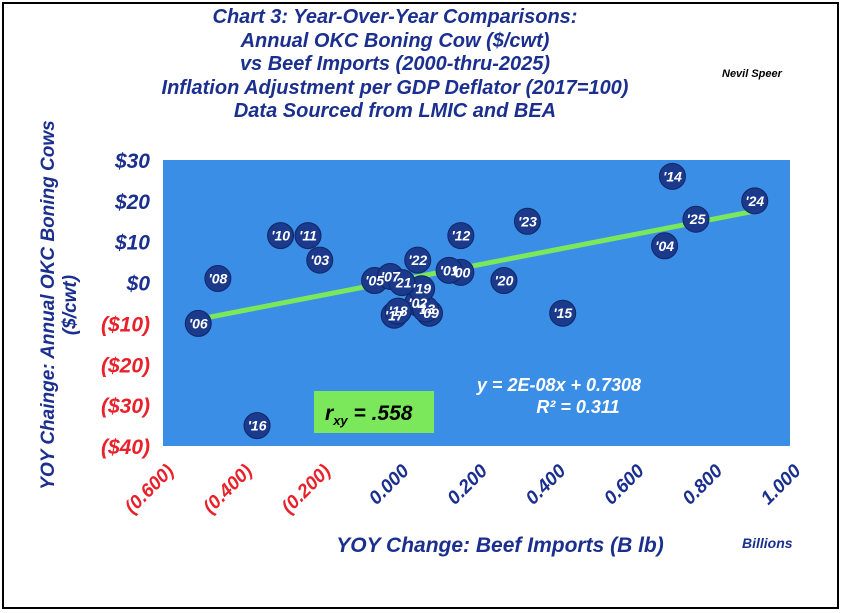 The image size is (843, 613). I want to click on title-line-2: Annual OKC Boning Cow ($/cwt), so click(395, 40).